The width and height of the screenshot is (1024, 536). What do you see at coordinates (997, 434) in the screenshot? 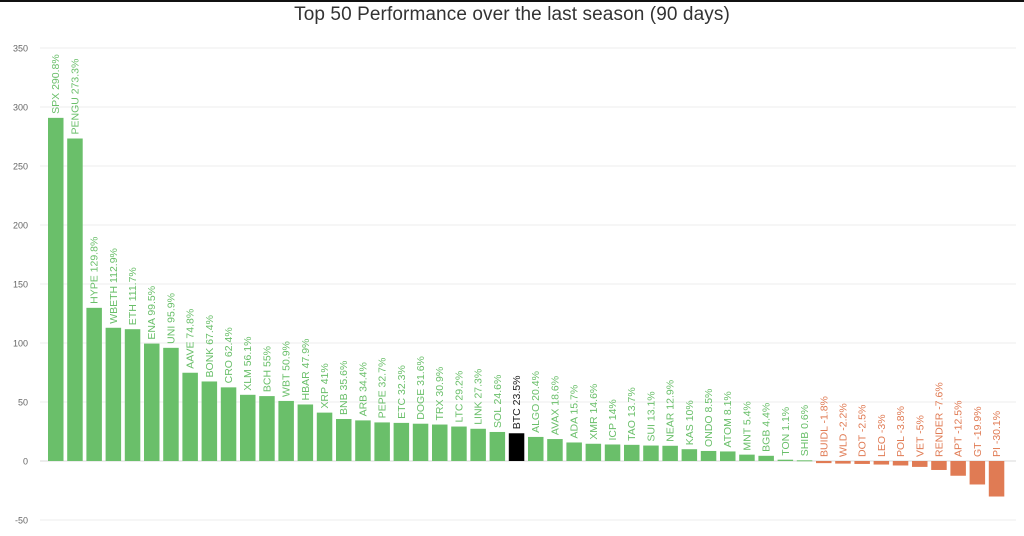
I see `bar-label-pi: PI -30.1%` at bounding box center [997, 434].